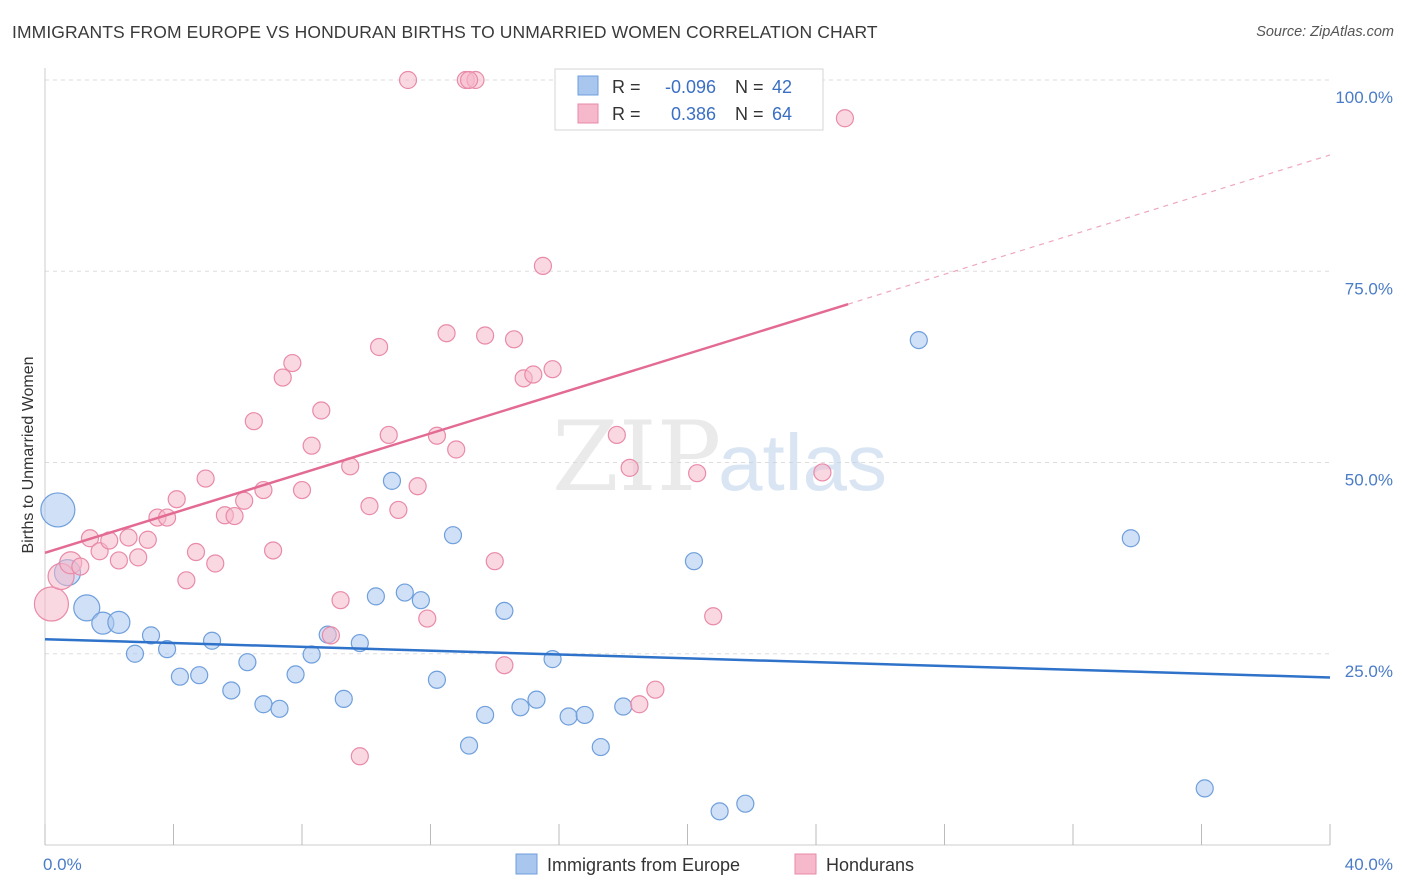  I want to click on legend-swatch-pink, so click(588, 113).